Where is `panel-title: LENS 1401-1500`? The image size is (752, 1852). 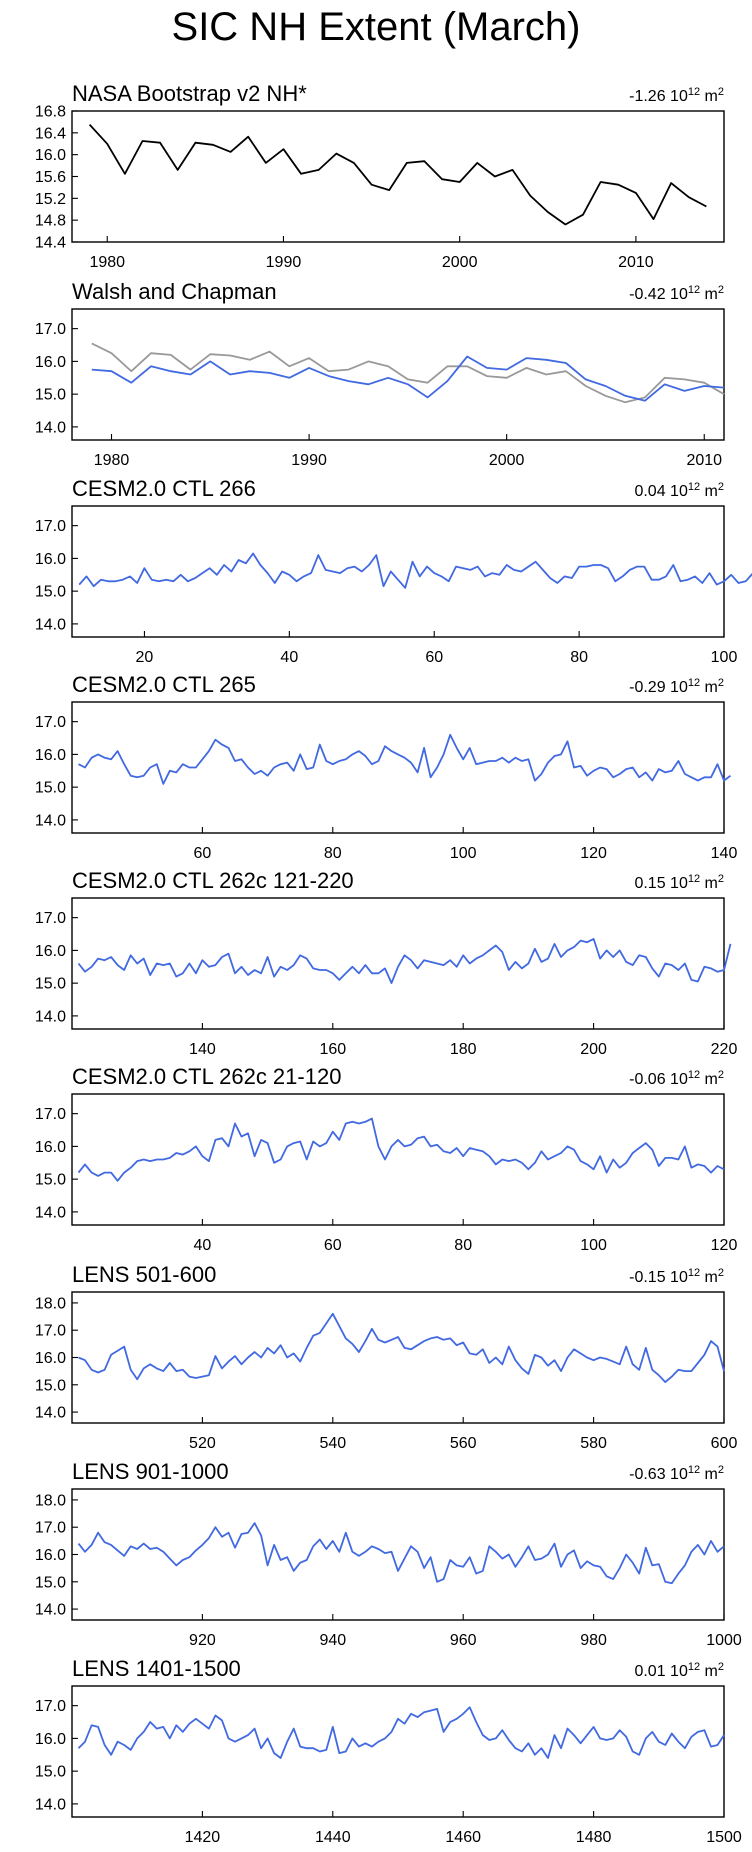
panel-title: LENS 1401-1500 is located at coordinates (156, 1668).